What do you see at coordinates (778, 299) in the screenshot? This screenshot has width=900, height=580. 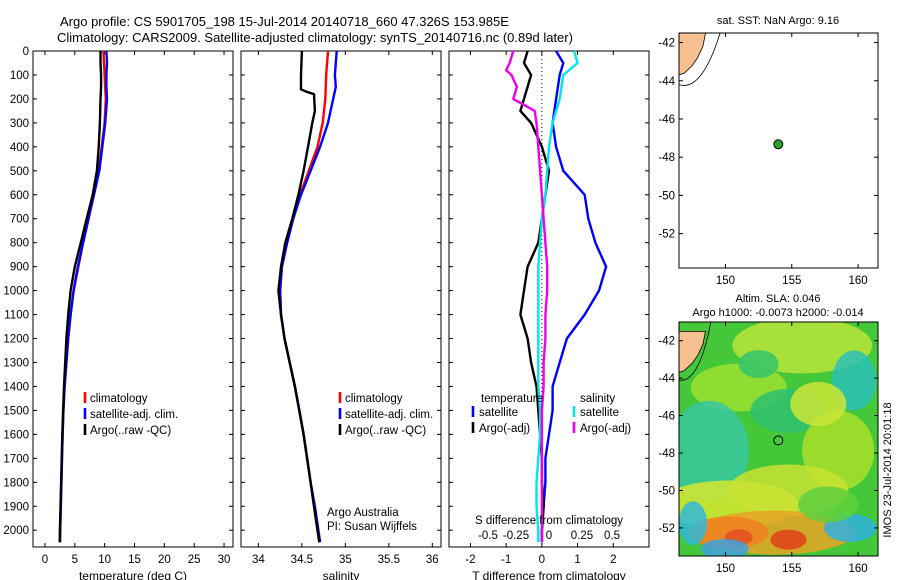 I see `map-title: Altim. SLA: 0.046` at bounding box center [778, 299].